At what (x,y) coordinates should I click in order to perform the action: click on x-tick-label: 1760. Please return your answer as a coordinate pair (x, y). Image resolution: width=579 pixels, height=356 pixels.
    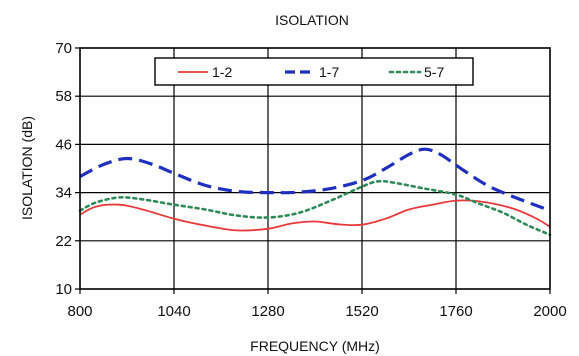
    Looking at the image, I should click on (455, 311).